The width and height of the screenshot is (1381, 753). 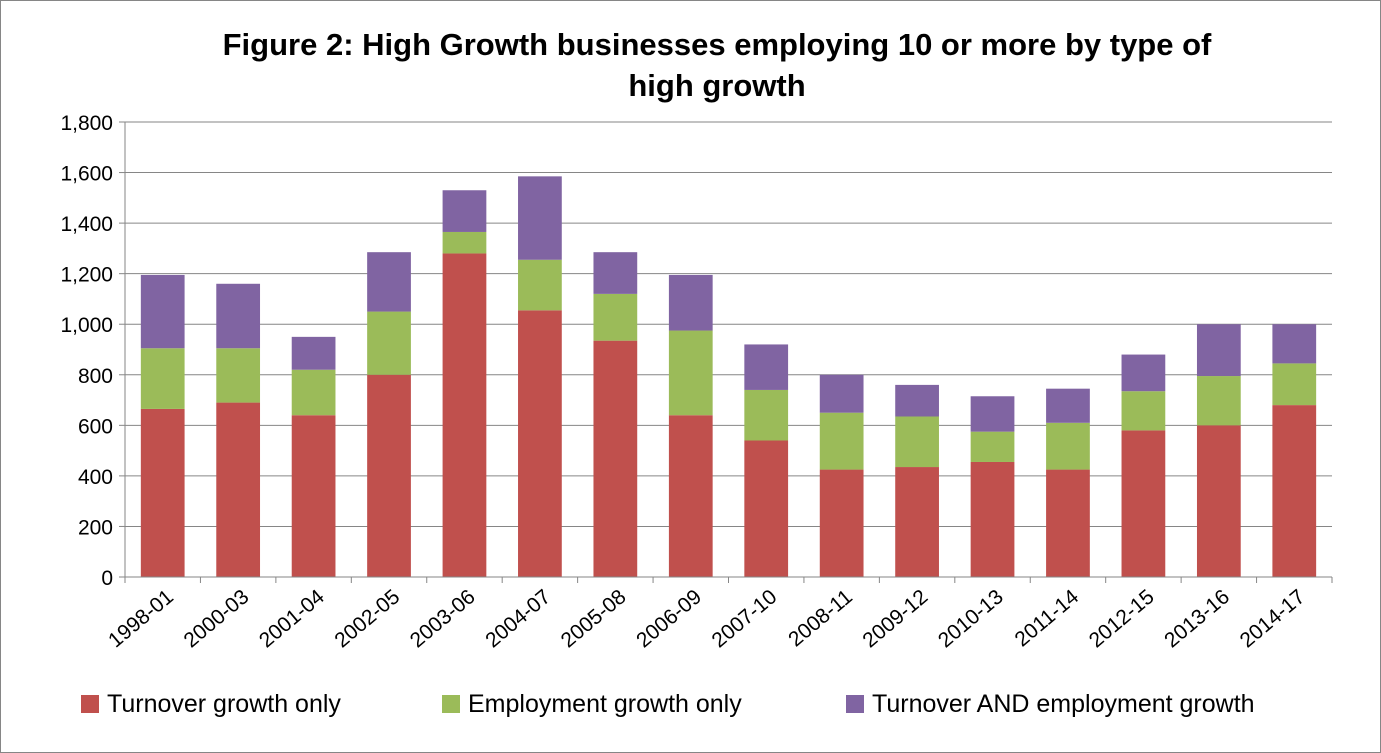 I want to click on y-axis: 0 200 400 600 800 1,000 1,200 1,400 1,600 1,800, so click(x=93, y=351).